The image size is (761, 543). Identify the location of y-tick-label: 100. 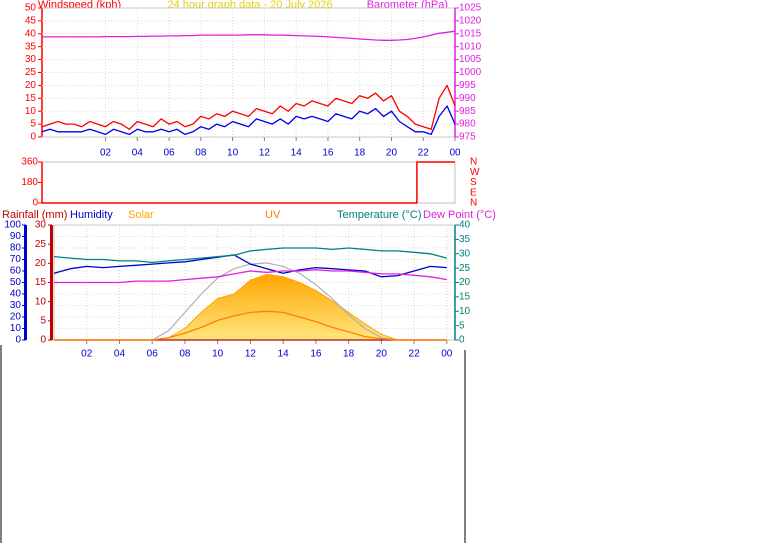
(12, 225).